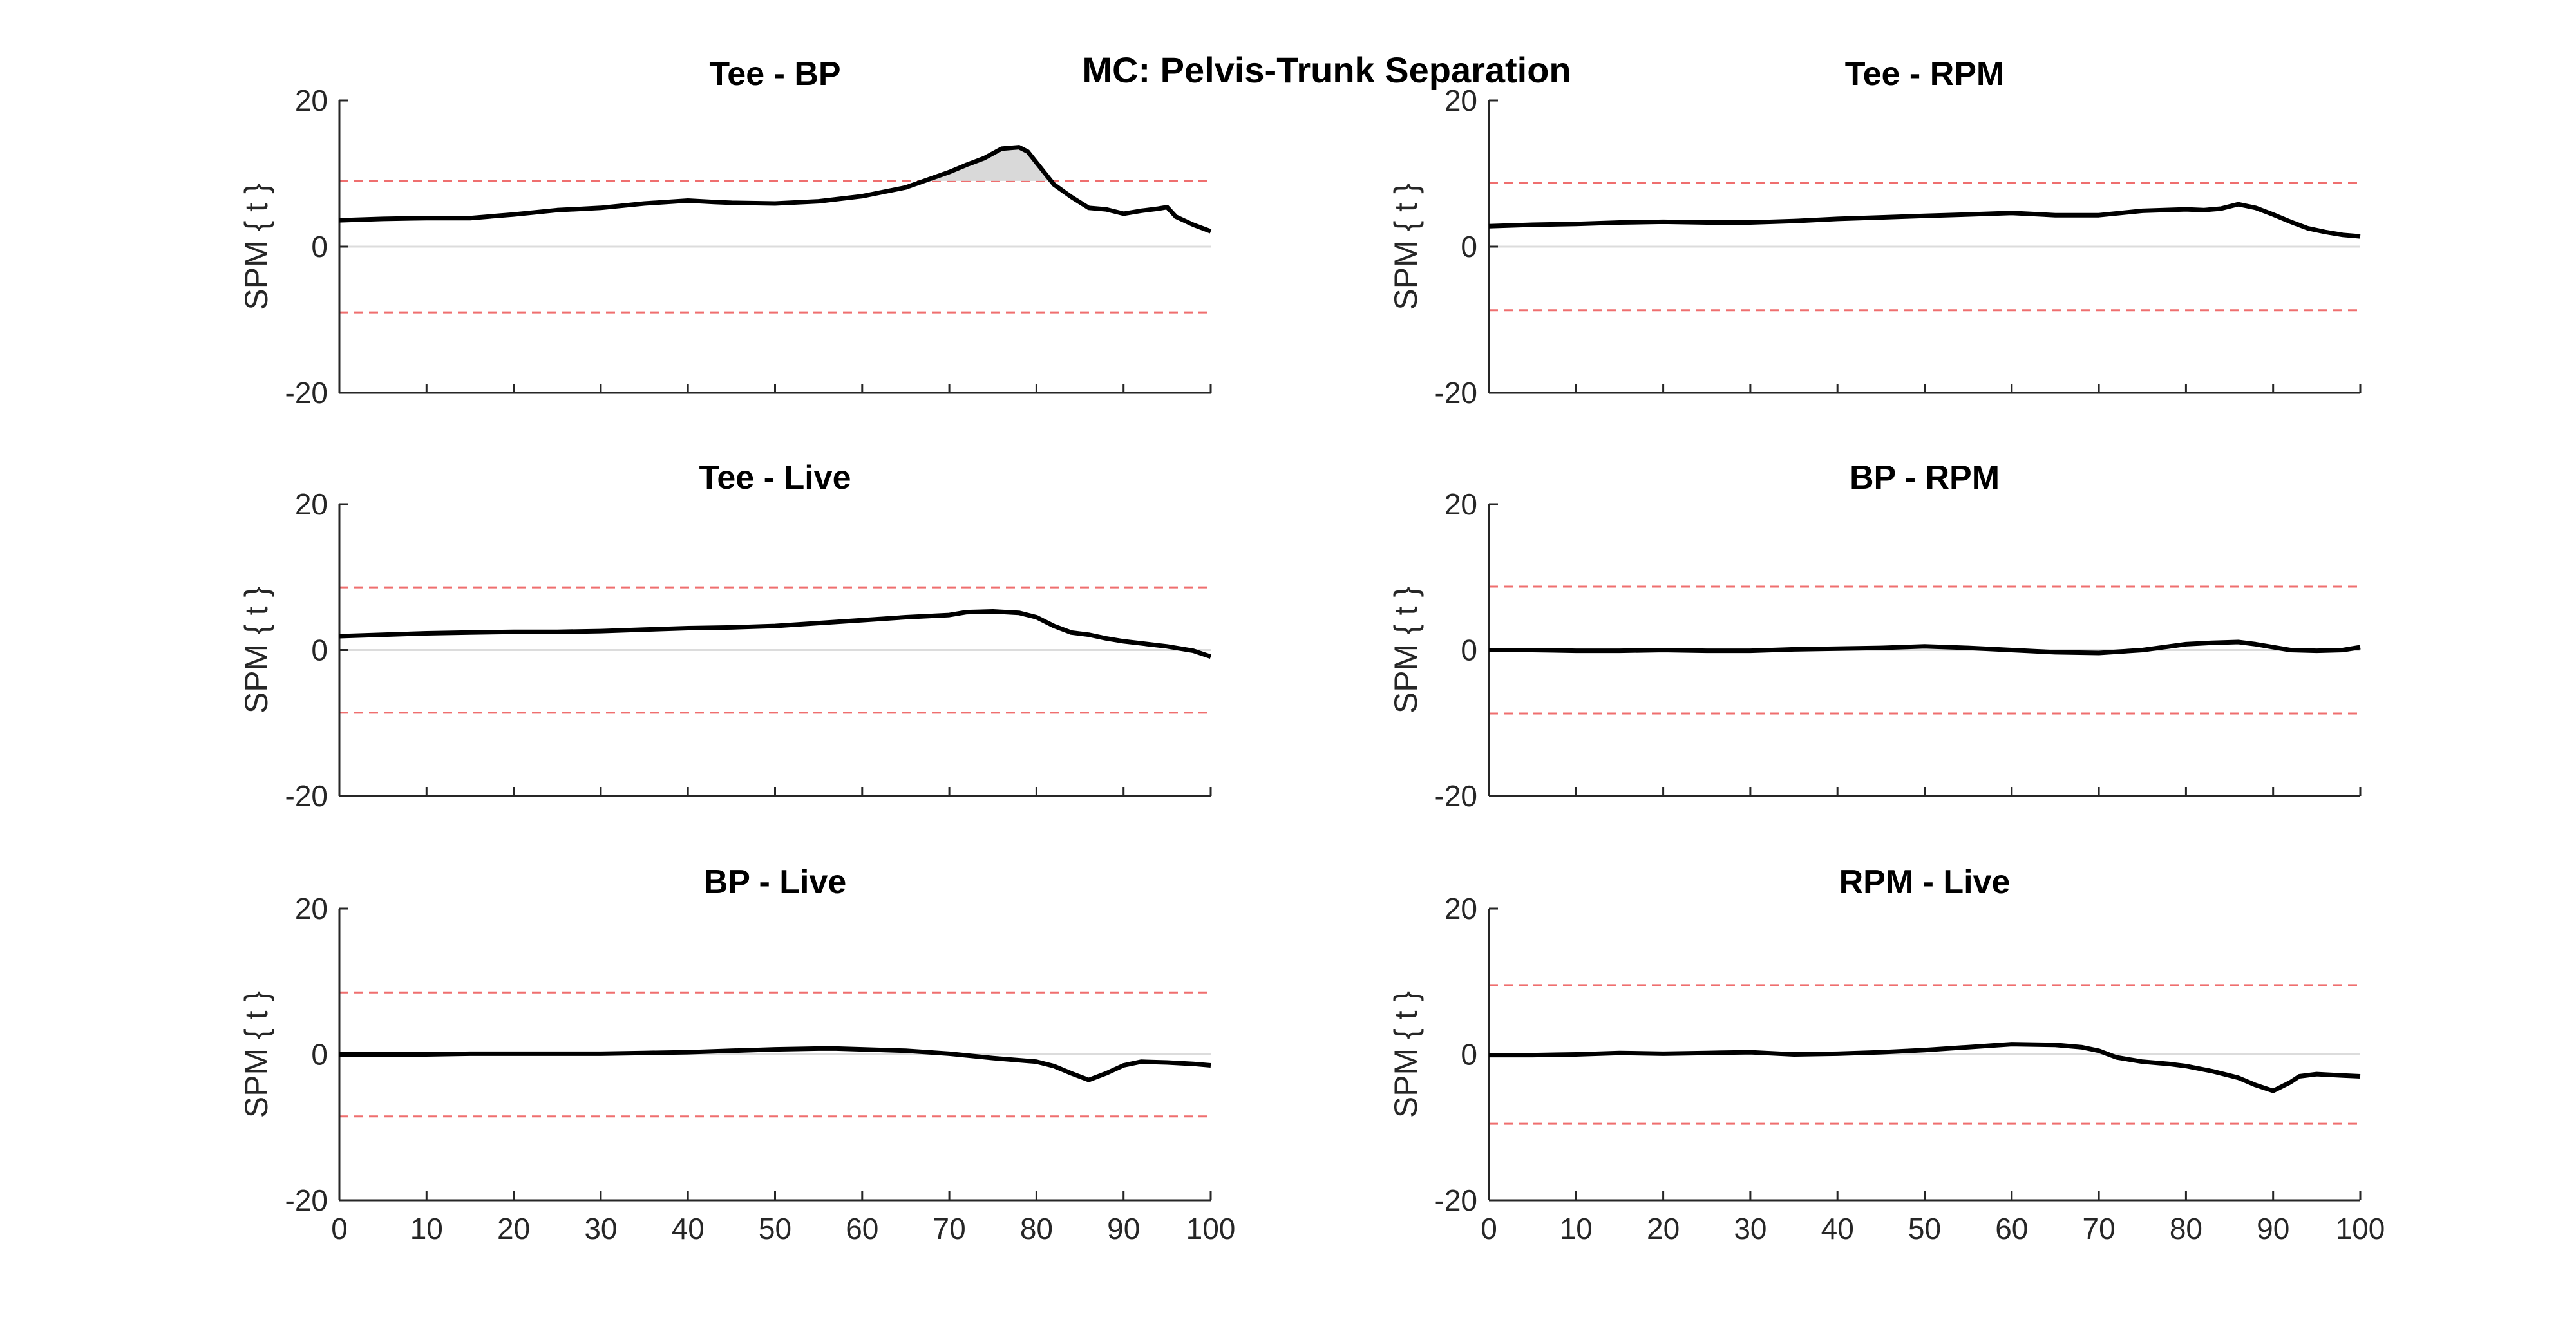 This screenshot has width=2576, height=1331. What do you see at coordinates (775, 477) in the screenshot?
I see `subplot-title: Tee - Live` at bounding box center [775, 477].